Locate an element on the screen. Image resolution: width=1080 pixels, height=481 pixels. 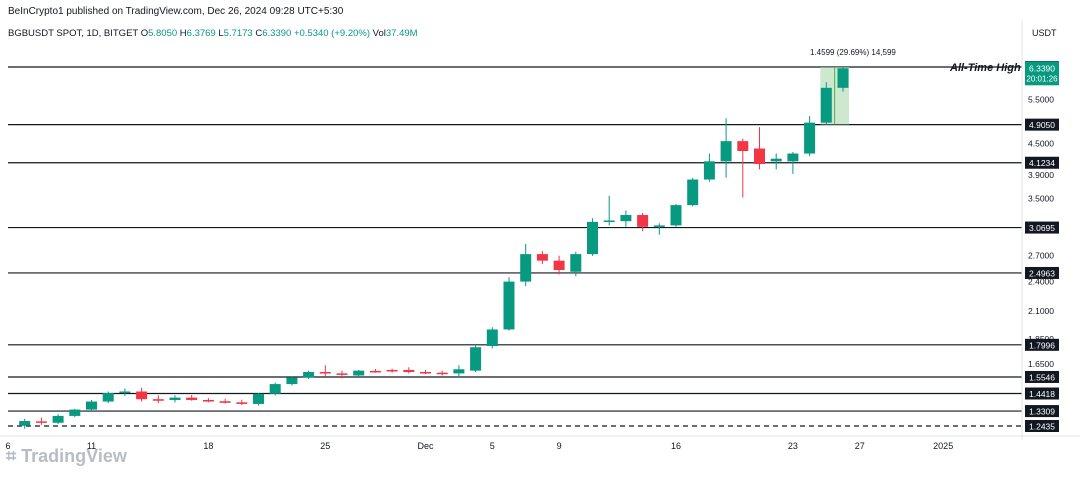
change-value: +0.5340 (+9.20%) is located at coordinates (331, 33).